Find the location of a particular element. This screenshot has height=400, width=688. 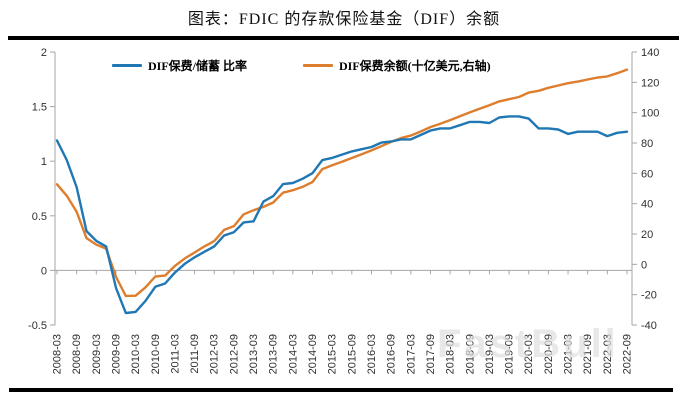

x-tick-label: 2022-09 is located at coordinates (628, 354).